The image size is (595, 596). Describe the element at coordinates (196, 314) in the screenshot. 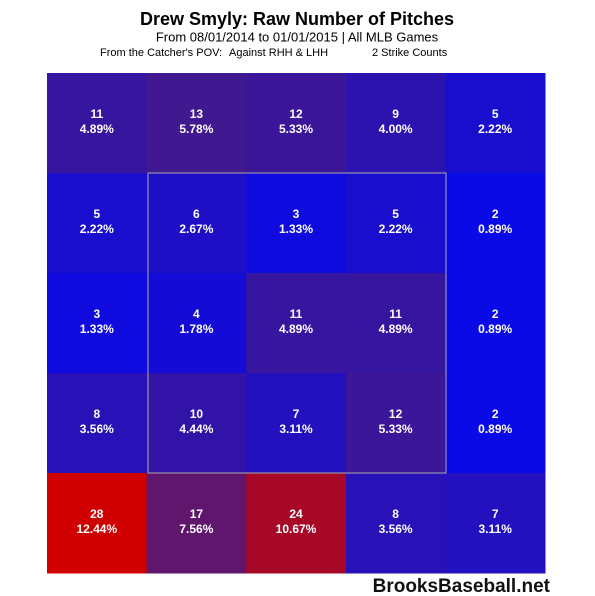

I see `cell-count: 4` at that location.